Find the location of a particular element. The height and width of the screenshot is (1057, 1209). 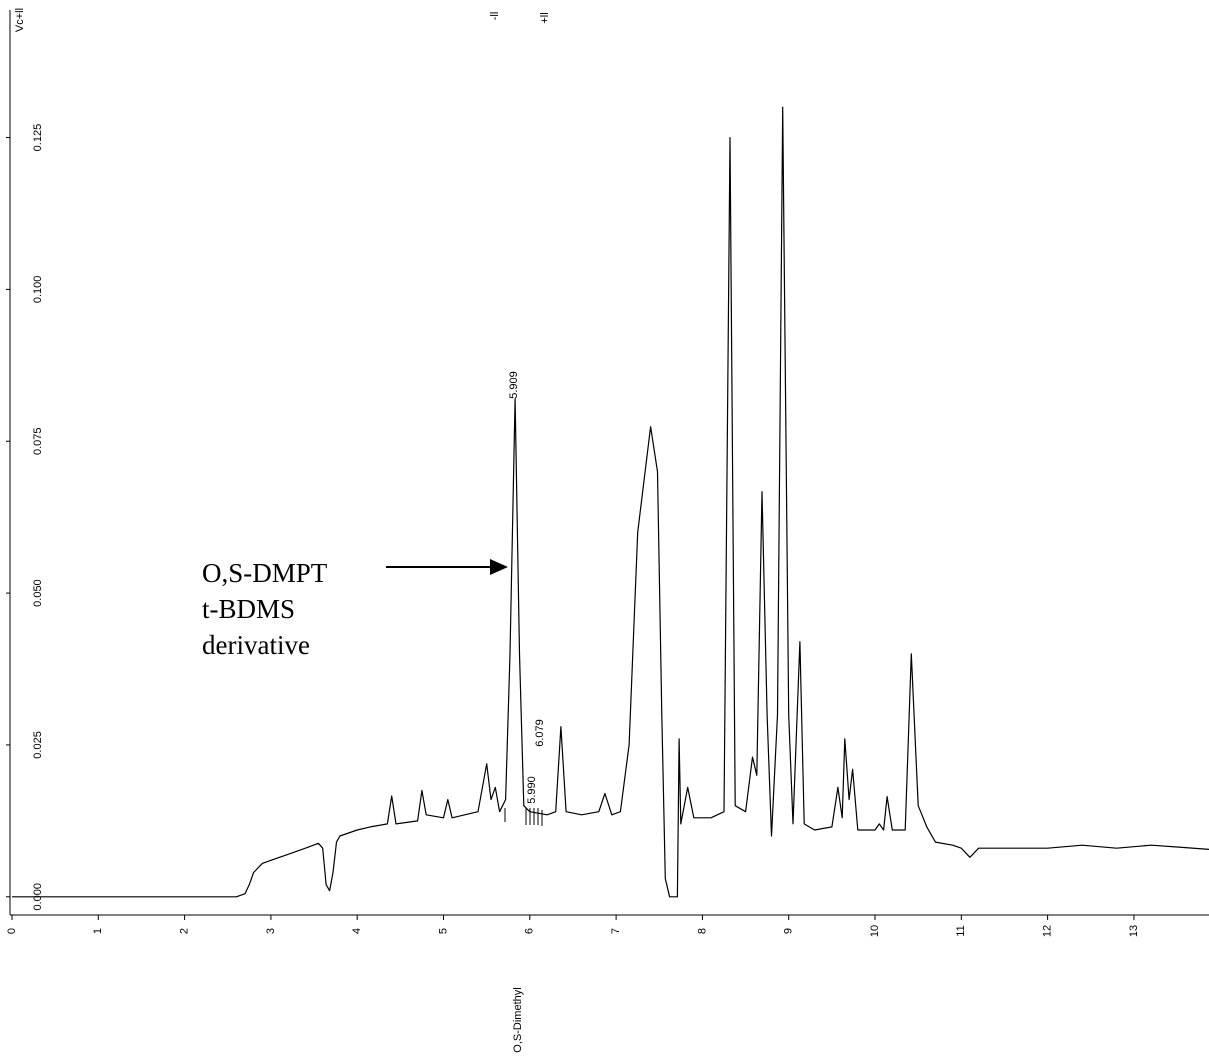

x-tick-label: 9 is located at coordinates (789, 931).